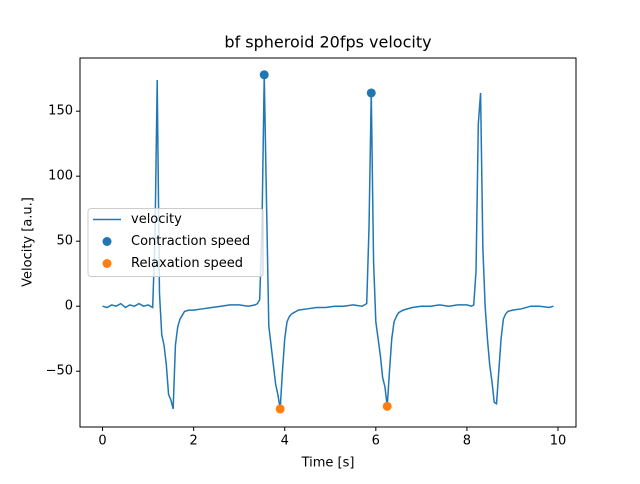 The height and width of the screenshot is (484, 640). I want to click on y-tick-label: −50, so click(59, 371).